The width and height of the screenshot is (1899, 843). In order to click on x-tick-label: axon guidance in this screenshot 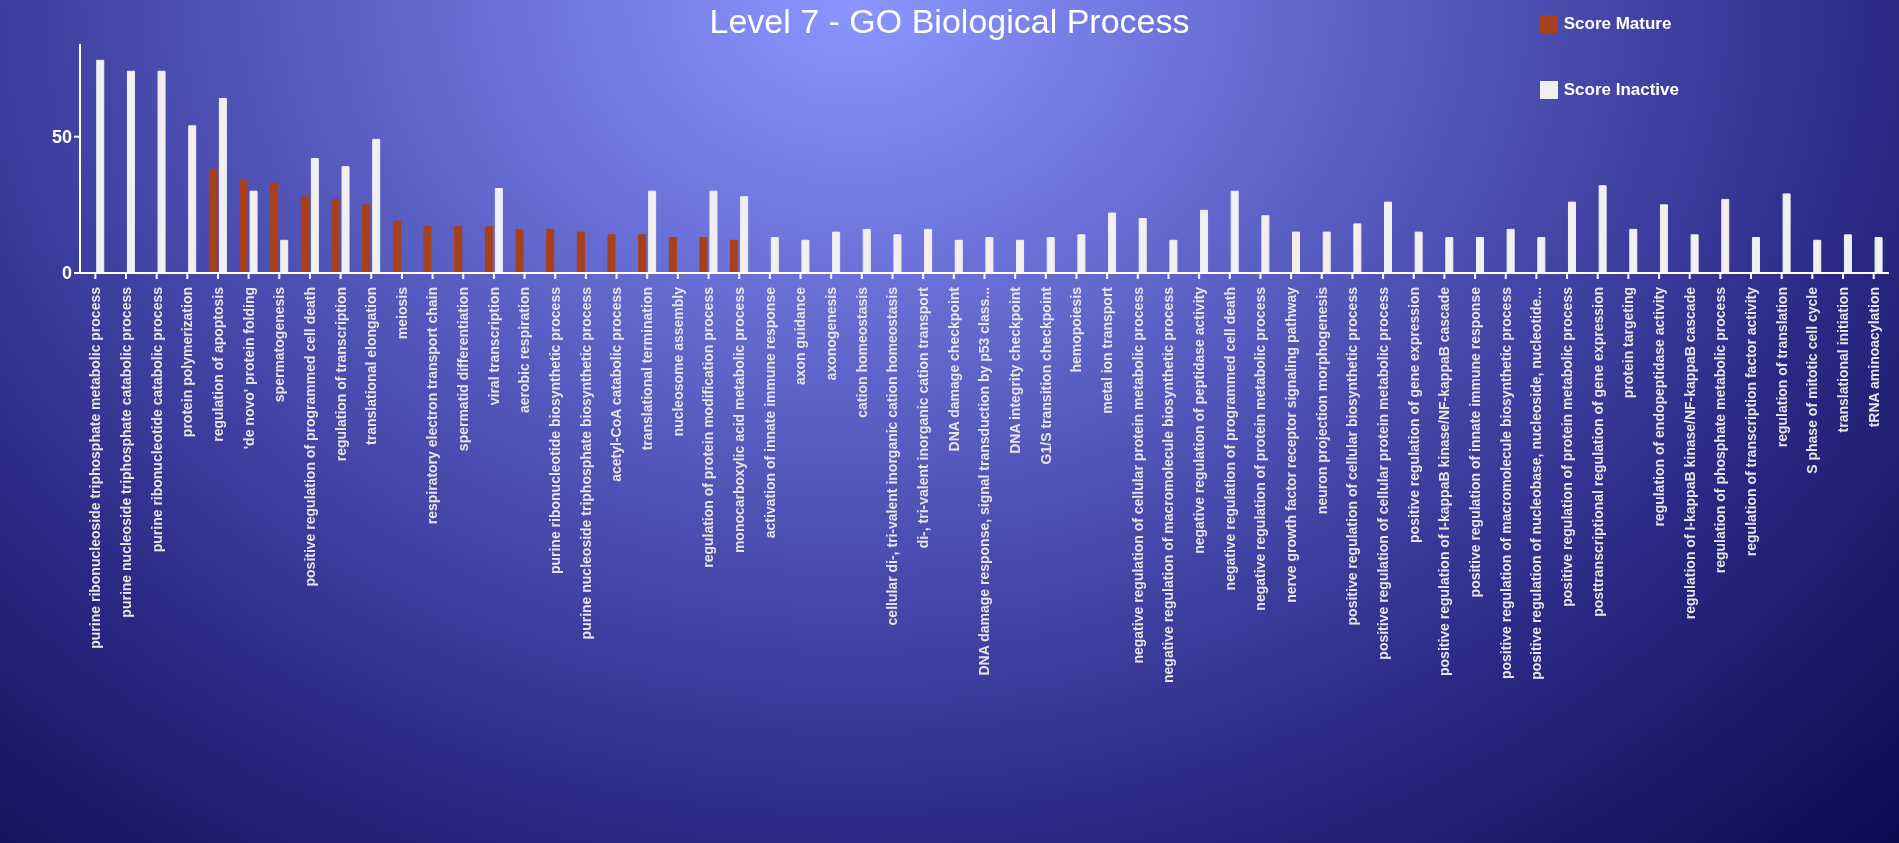, I will do `click(800, 336)`.